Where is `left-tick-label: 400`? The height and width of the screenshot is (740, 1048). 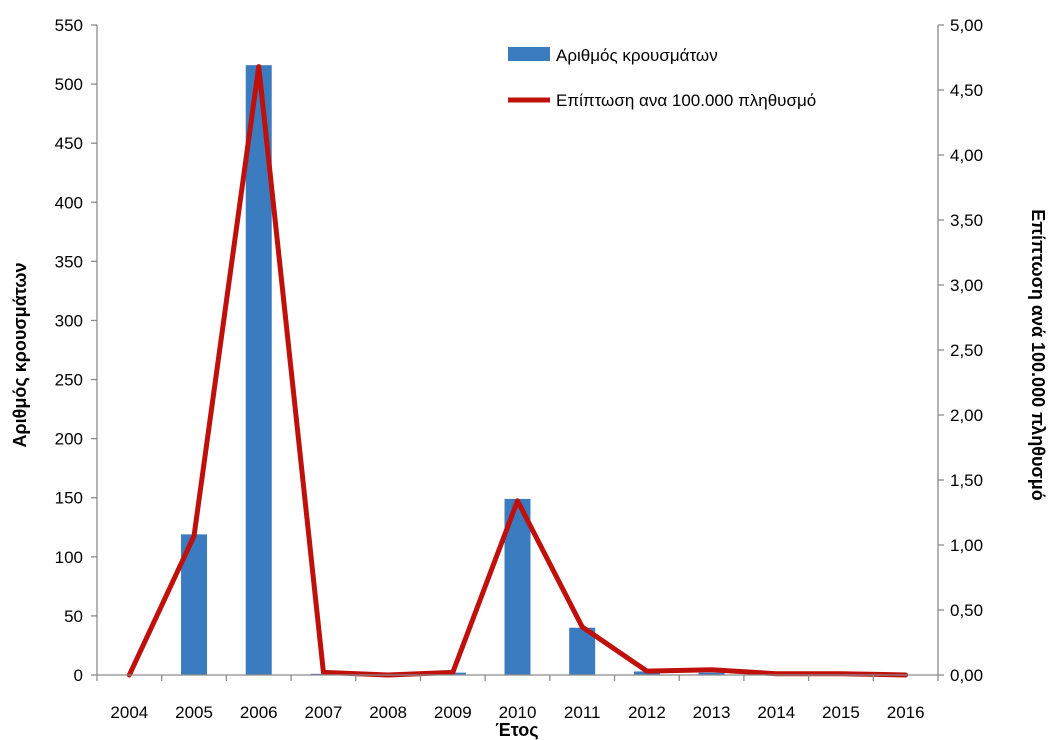 left-tick-label: 400 is located at coordinates (69, 202).